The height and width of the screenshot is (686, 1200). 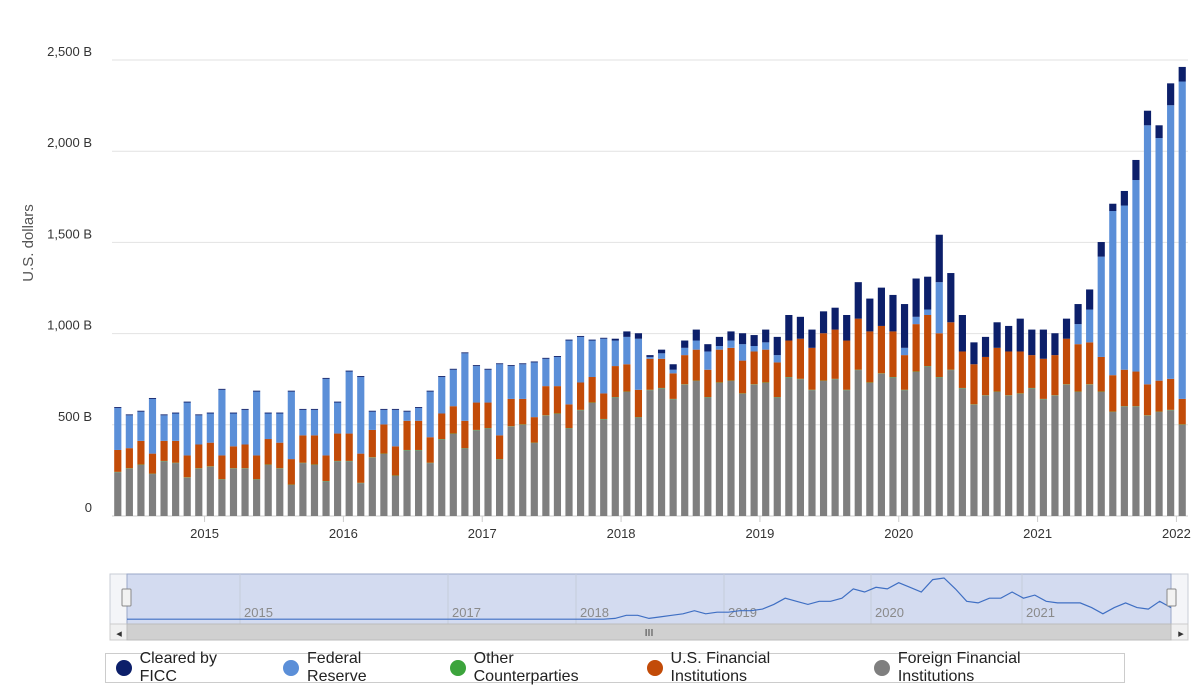 I want to click on legend-item-other-counterparties: Other Counterparties, so click(x=534, y=668).